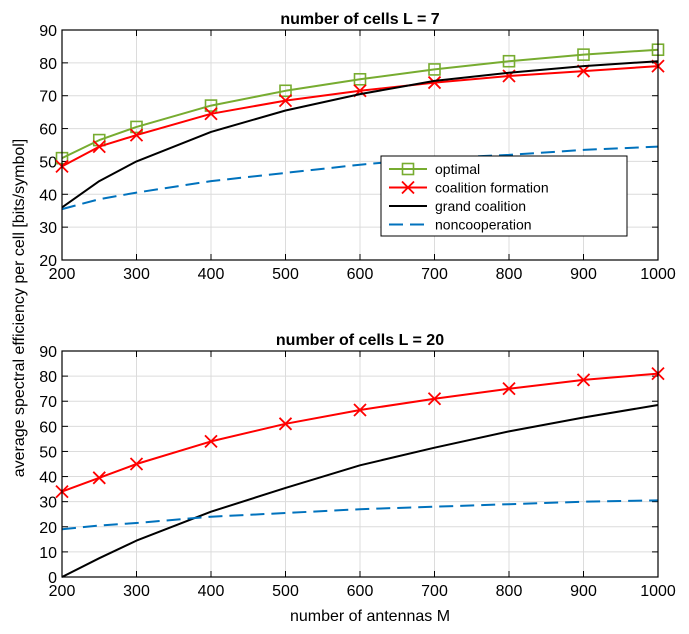 Image resolution: width=689 pixels, height=634 pixels. Describe the element at coordinates (48, 553) in the screenshot. I see `y-tick-label: 10` at that location.